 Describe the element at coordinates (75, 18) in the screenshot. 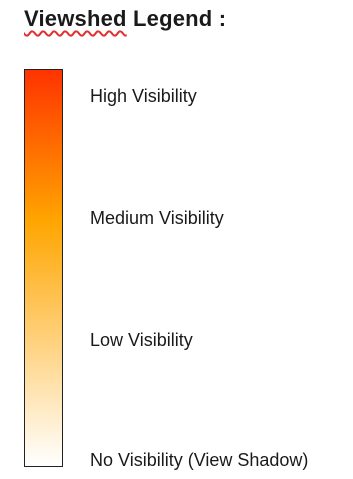

I see `legend-title-word: Viewshed` at that location.